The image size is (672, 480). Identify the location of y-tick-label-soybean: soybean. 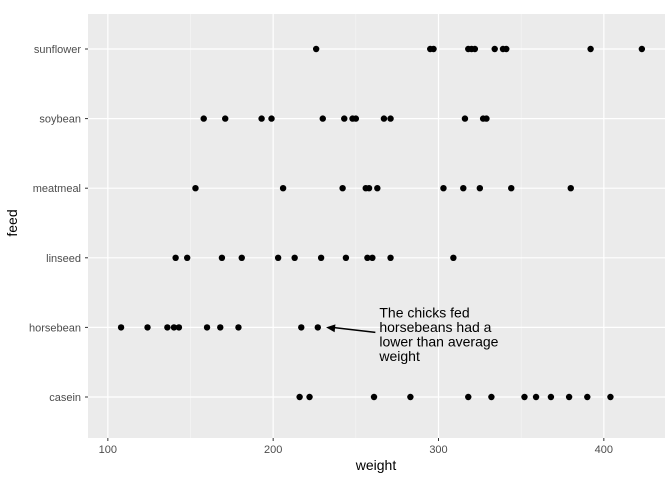
(60, 120).